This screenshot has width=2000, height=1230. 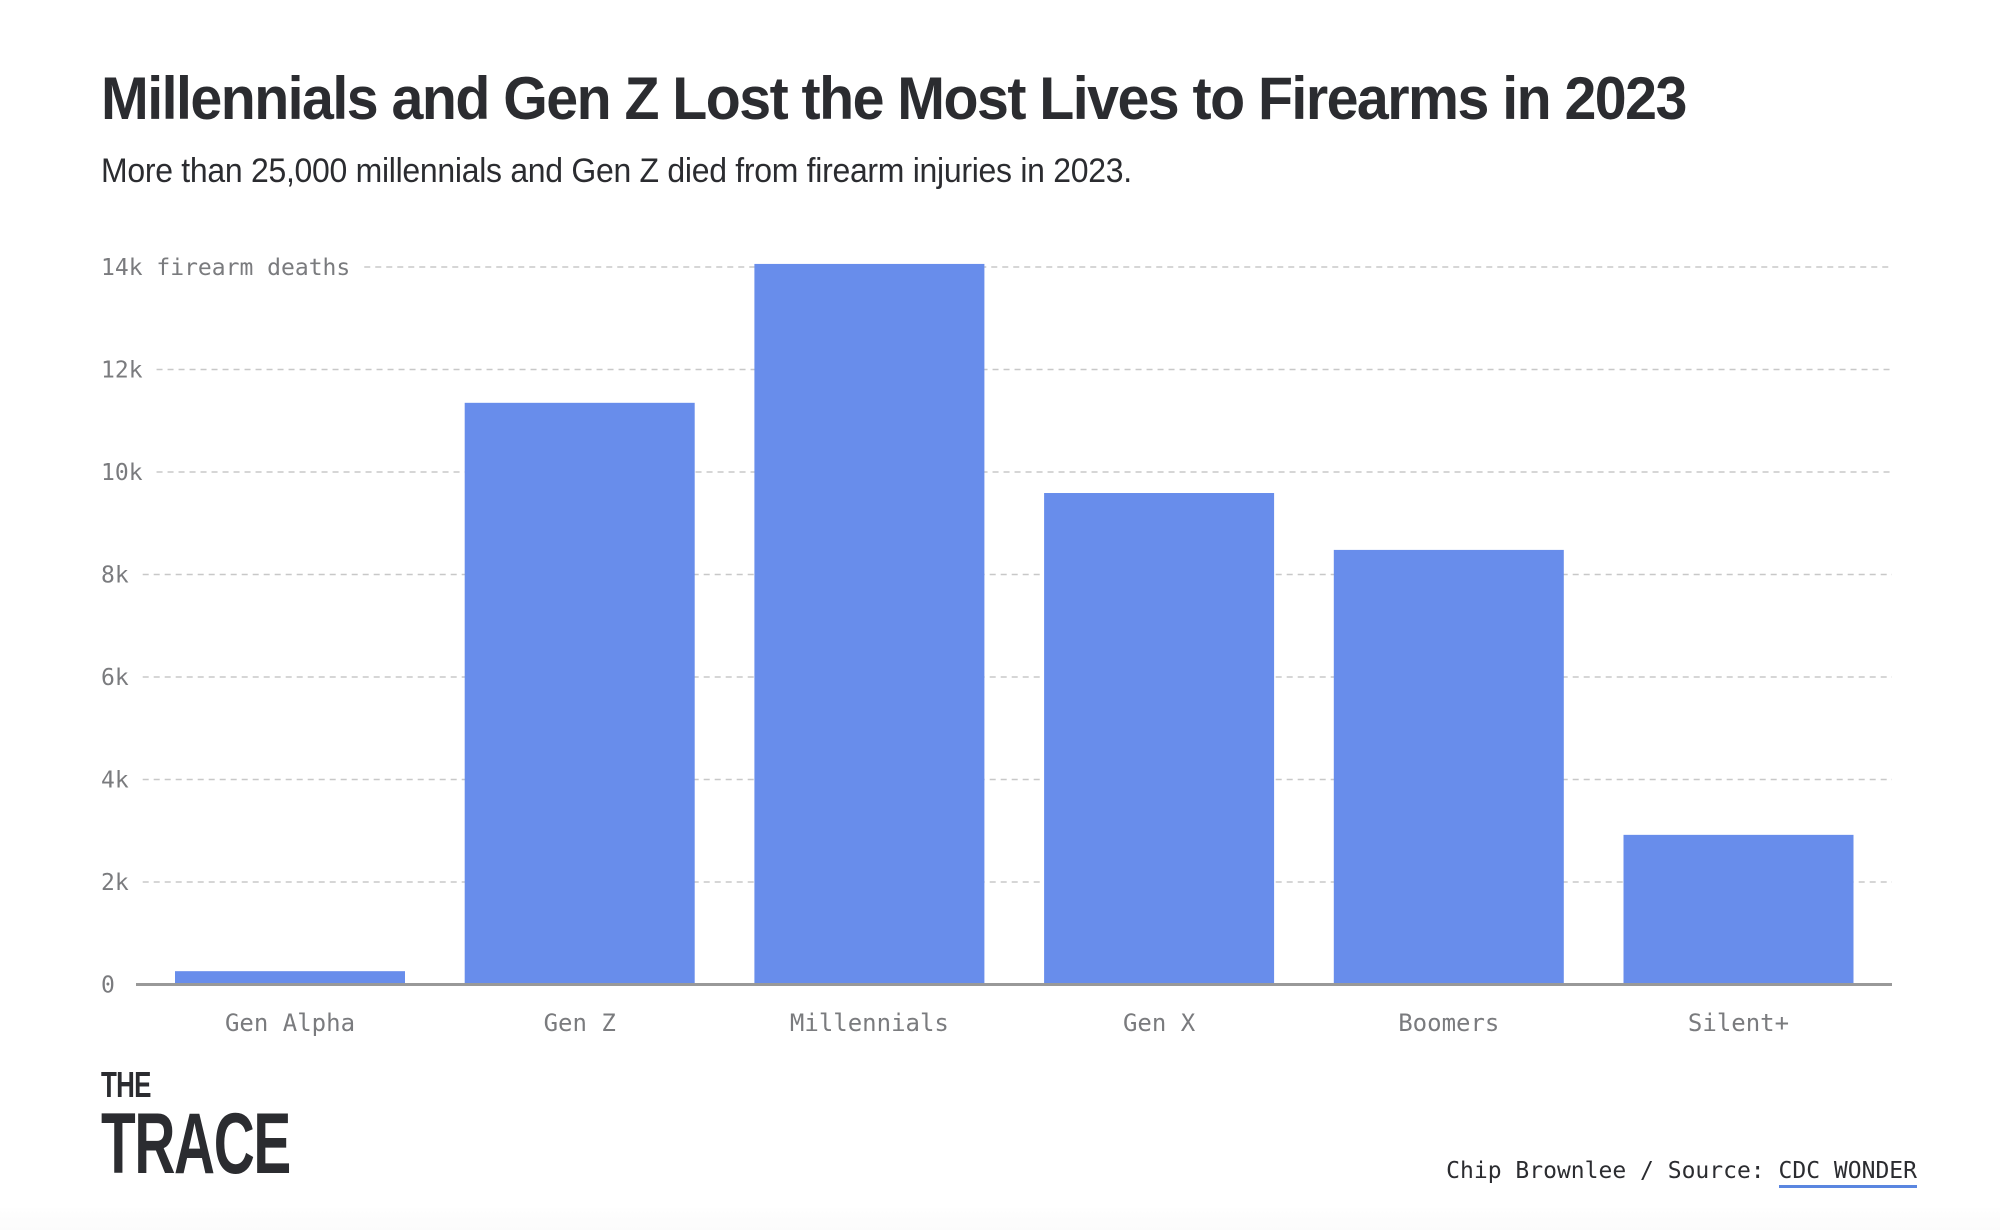 What do you see at coordinates (108, 986) in the screenshot?
I see `y-tick-label: 0` at bounding box center [108, 986].